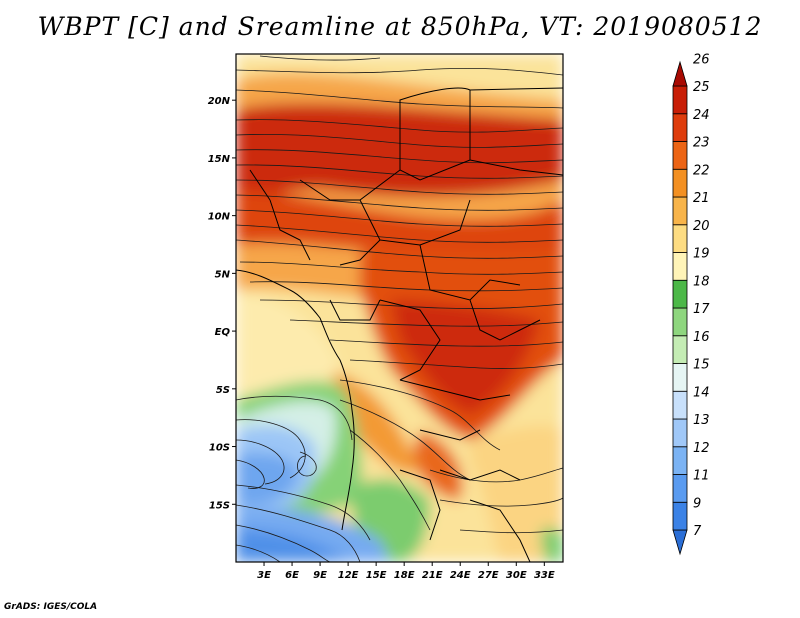  I want to click on lon-tick-label: 12E, so click(348, 575).